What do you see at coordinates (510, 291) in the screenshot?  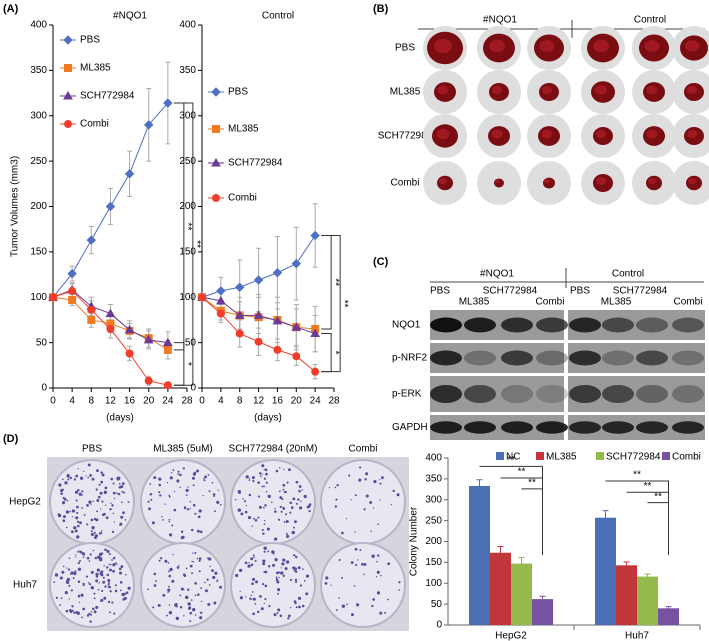 I see `lane-label: SCH772984` at bounding box center [510, 291].